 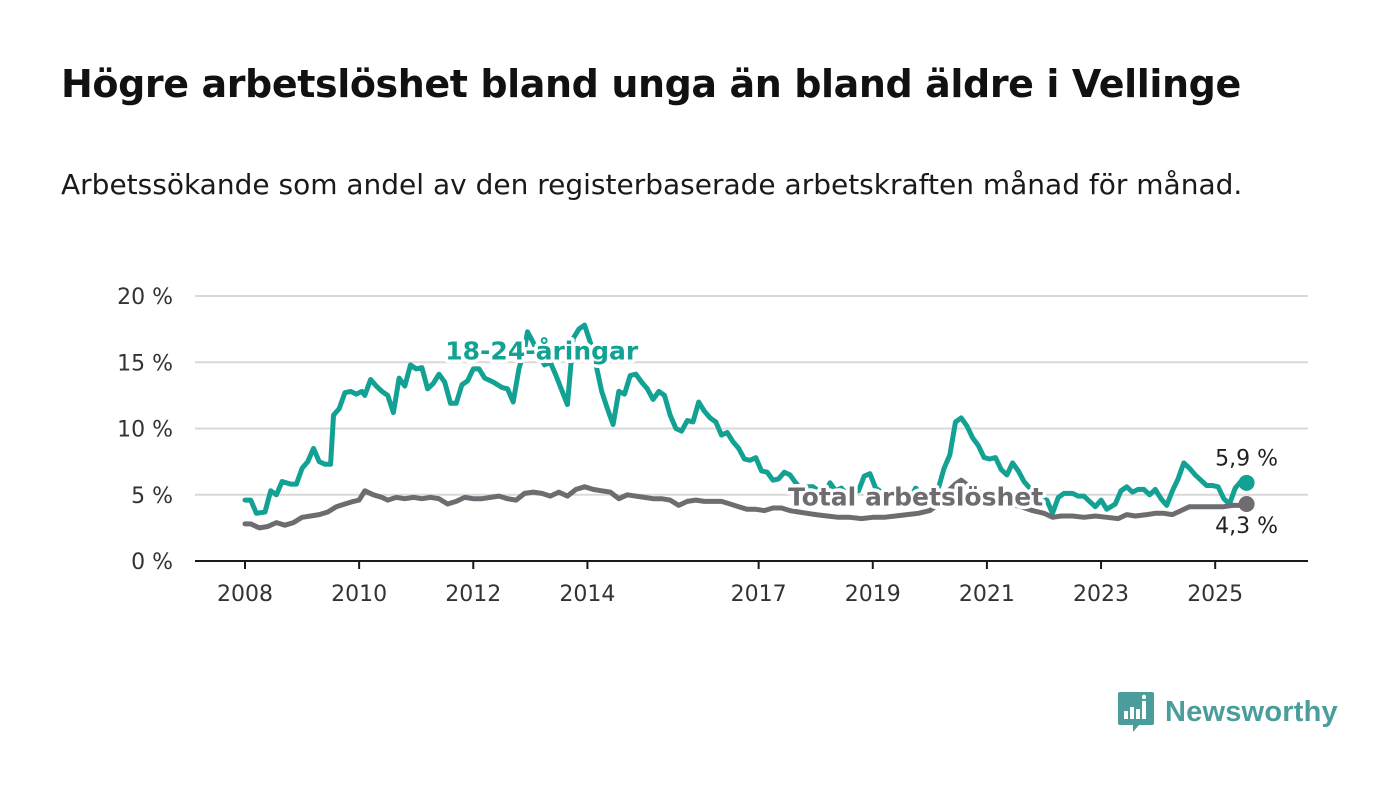 What do you see at coordinates (152, 562) in the screenshot?
I see `y-tick-label: 0 %` at bounding box center [152, 562].